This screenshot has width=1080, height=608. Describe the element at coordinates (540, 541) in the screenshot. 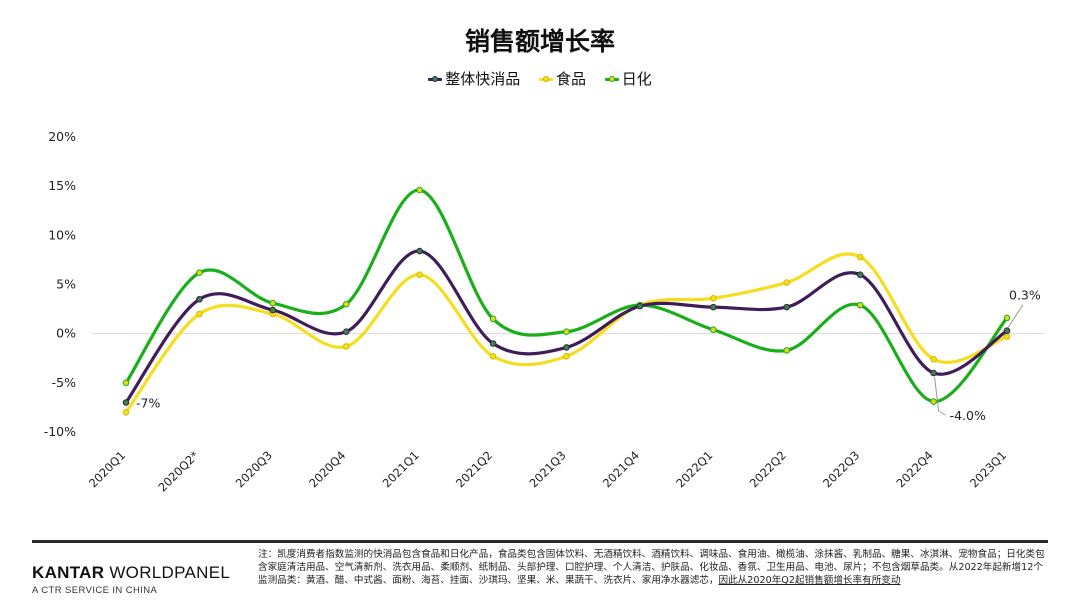

I see `footer-divider` at that location.